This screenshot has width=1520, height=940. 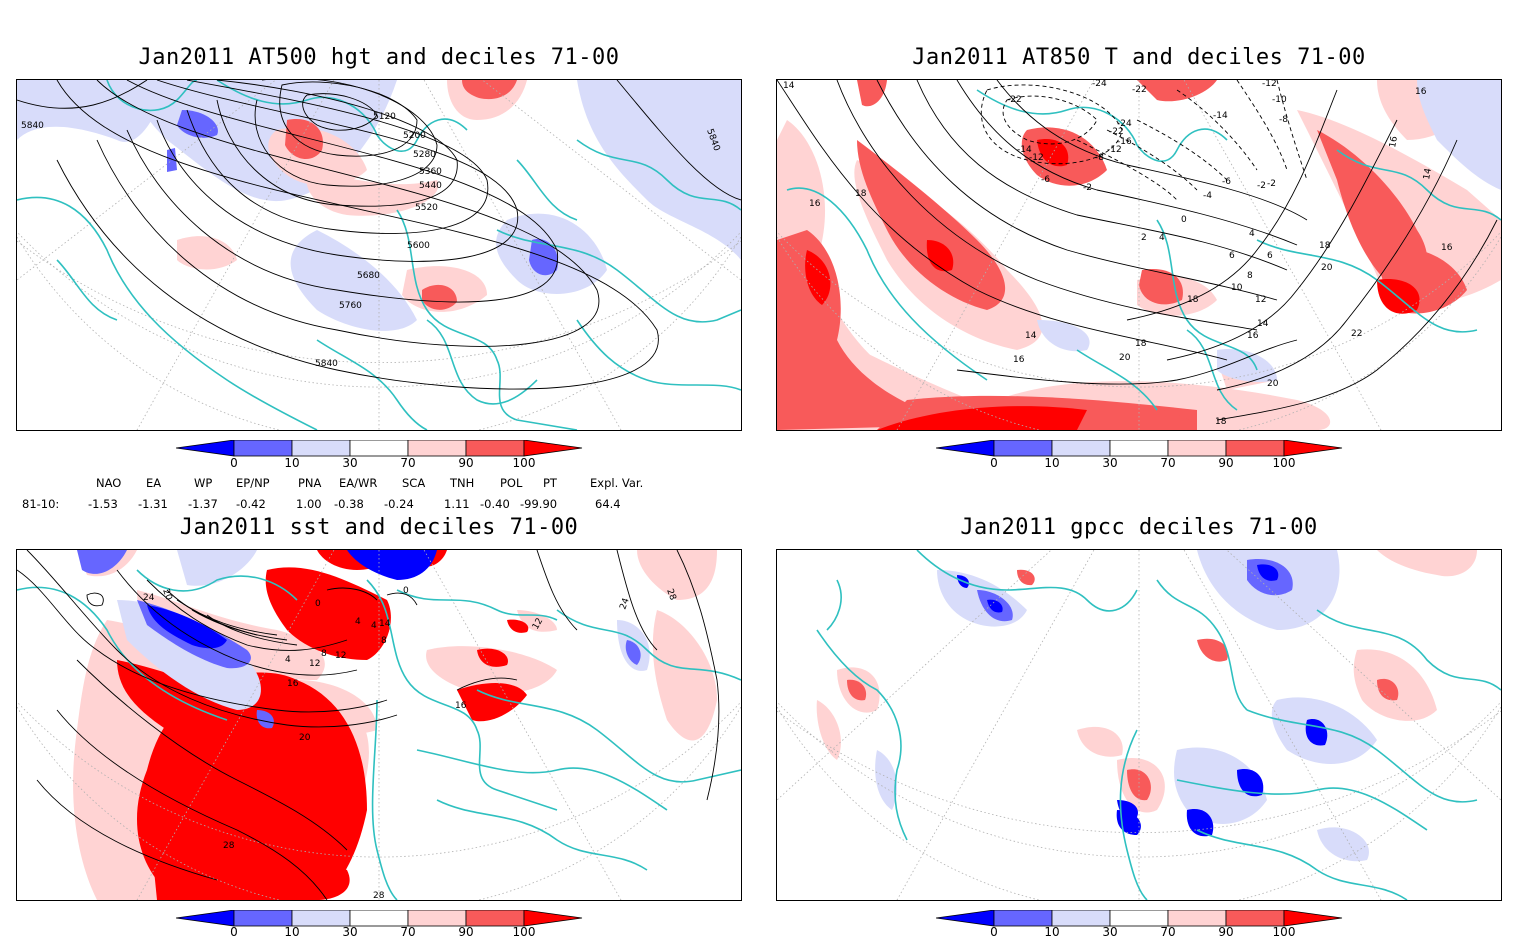 What do you see at coordinates (380, 924) in the screenshot?
I see `colorbar-sst: 0 10 30 70 90 100` at bounding box center [380, 924].